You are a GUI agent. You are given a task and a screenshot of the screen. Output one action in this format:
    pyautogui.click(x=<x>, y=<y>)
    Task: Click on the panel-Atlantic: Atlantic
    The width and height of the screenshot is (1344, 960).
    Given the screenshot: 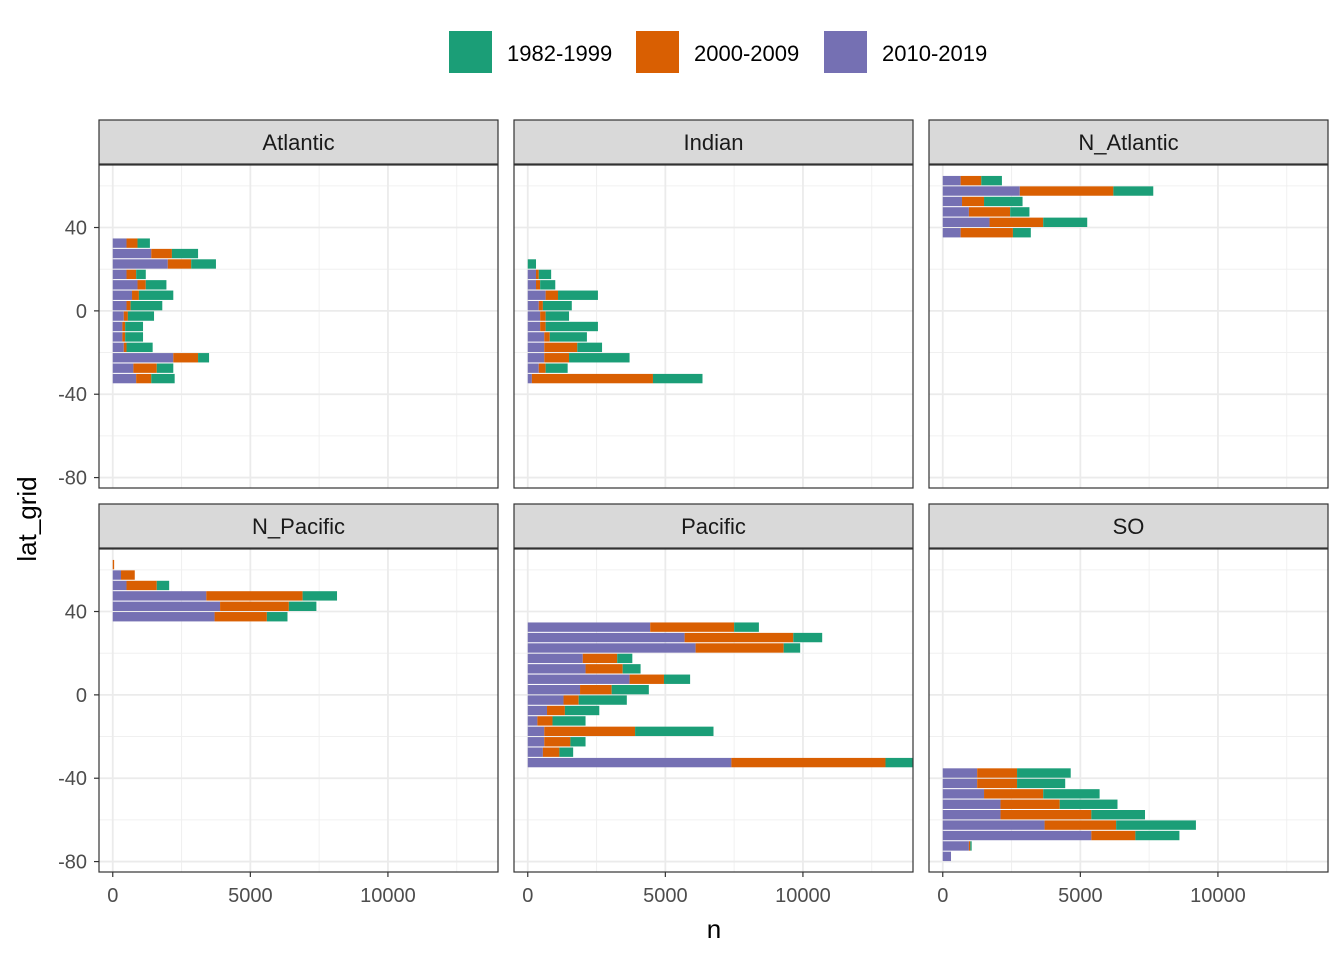 What is the action you would take?
    pyautogui.click(x=298, y=304)
    